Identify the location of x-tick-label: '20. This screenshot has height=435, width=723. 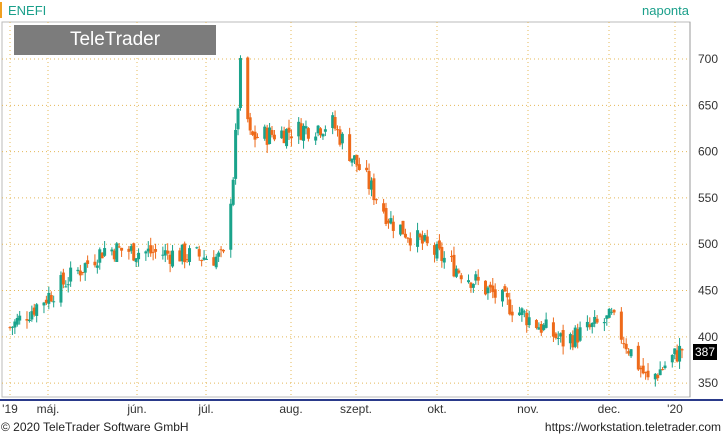
(675, 409).